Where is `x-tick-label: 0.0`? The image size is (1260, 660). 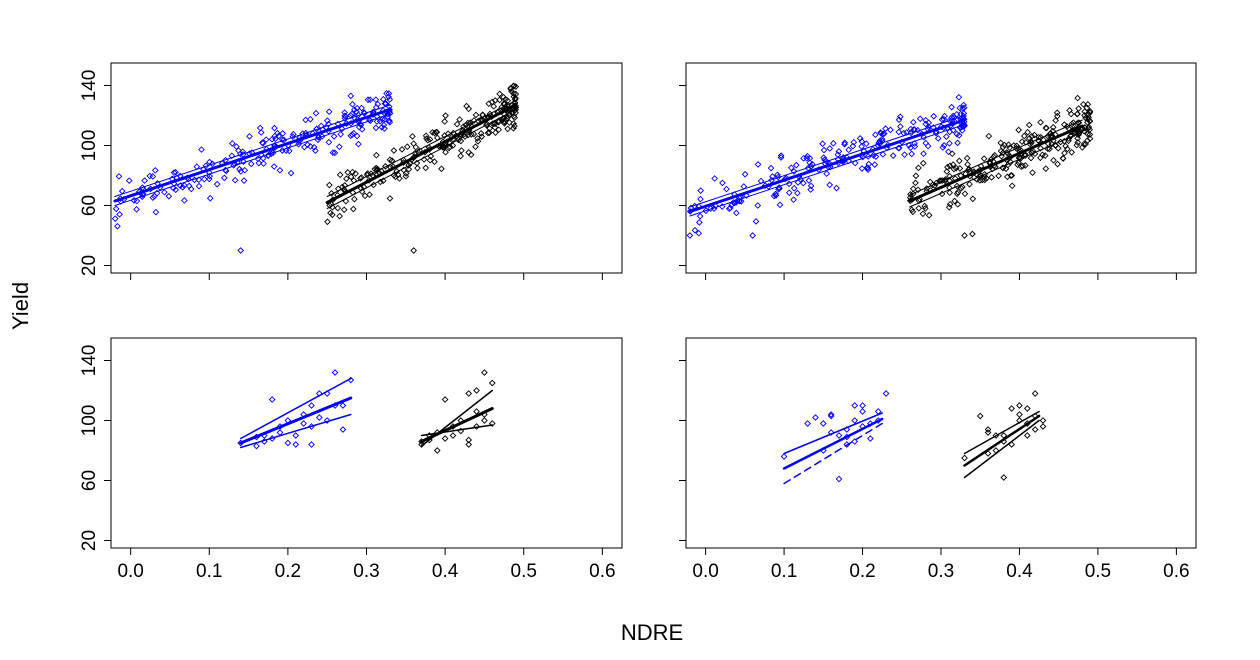 x-tick-label: 0.0 is located at coordinates (130, 571).